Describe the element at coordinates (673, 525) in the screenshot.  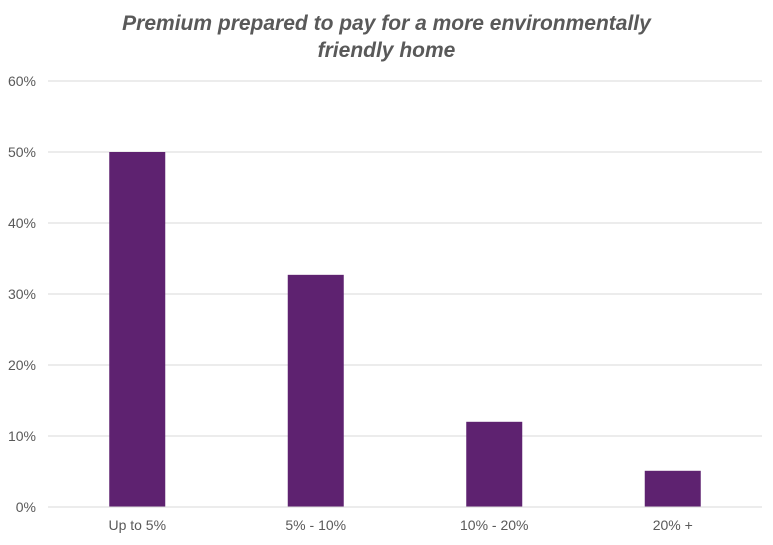
I see `x-tick-label: 20% +` at that location.